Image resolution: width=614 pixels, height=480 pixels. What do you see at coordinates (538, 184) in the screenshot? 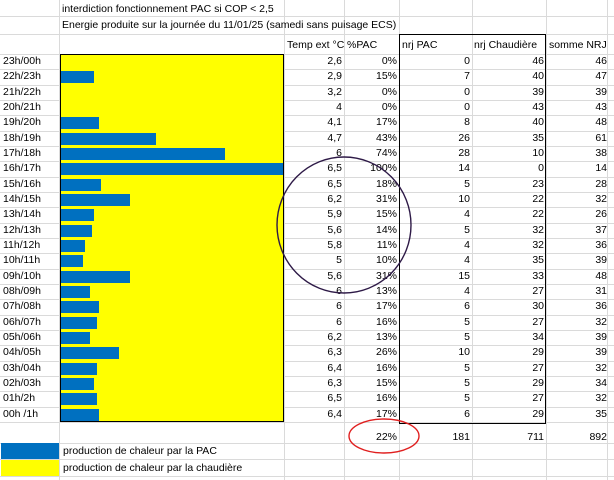
I see `cell-nrj-chaudiere: 23` at bounding box center [538, 184].